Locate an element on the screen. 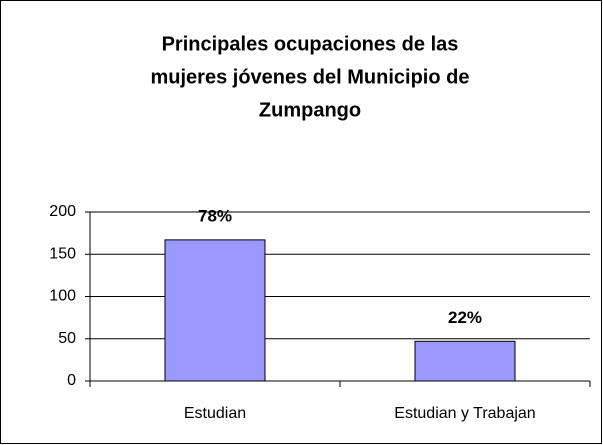  x-tick-label: Estudian y Trabajan is located at coordinates (464, 413).